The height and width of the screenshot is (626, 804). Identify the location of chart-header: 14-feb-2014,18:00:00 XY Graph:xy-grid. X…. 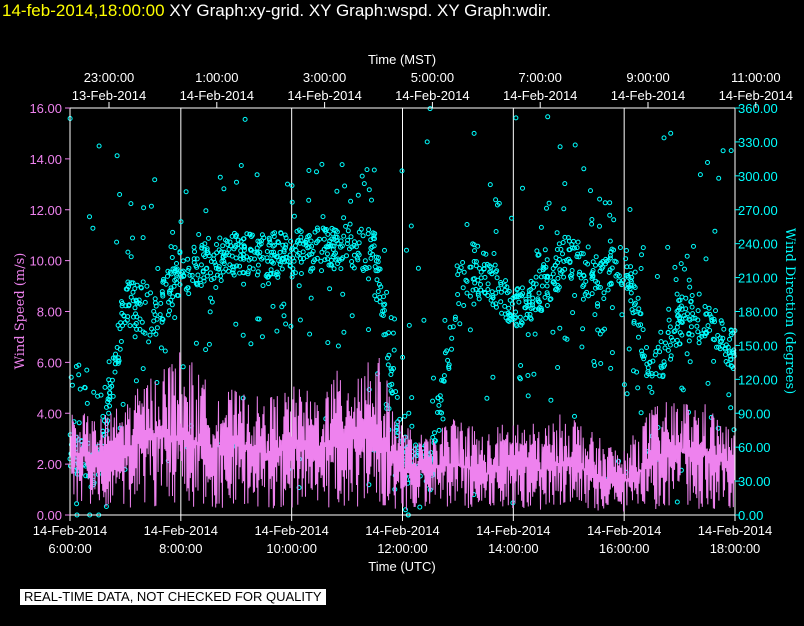
(276, 11).